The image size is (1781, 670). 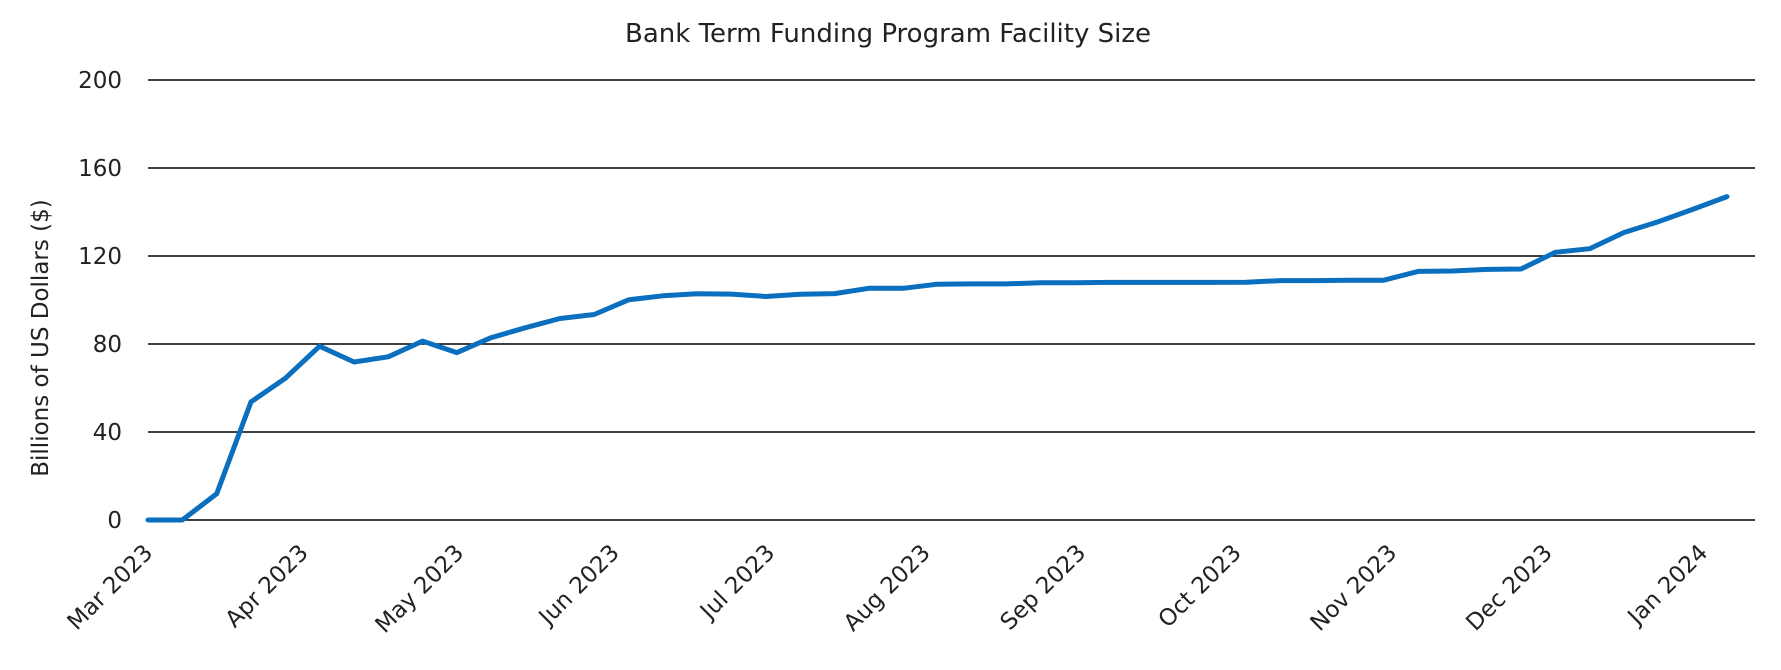 I want to click on x-tick-label: Aug 2023, so click(x=887, y=588).